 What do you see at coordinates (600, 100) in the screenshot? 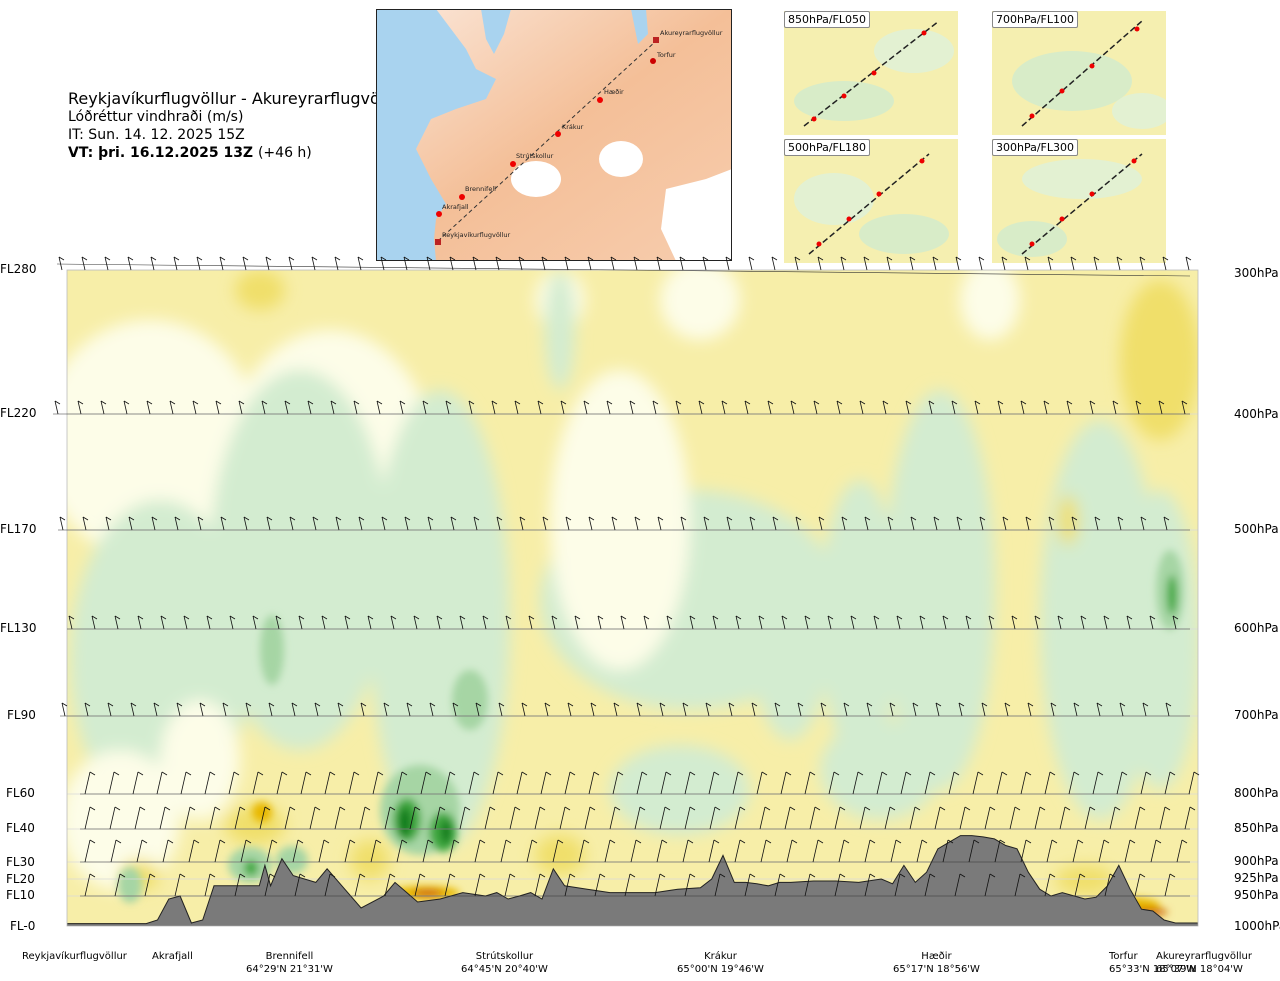
I see `waypoint-haedir` at bounding box center [600, 100].